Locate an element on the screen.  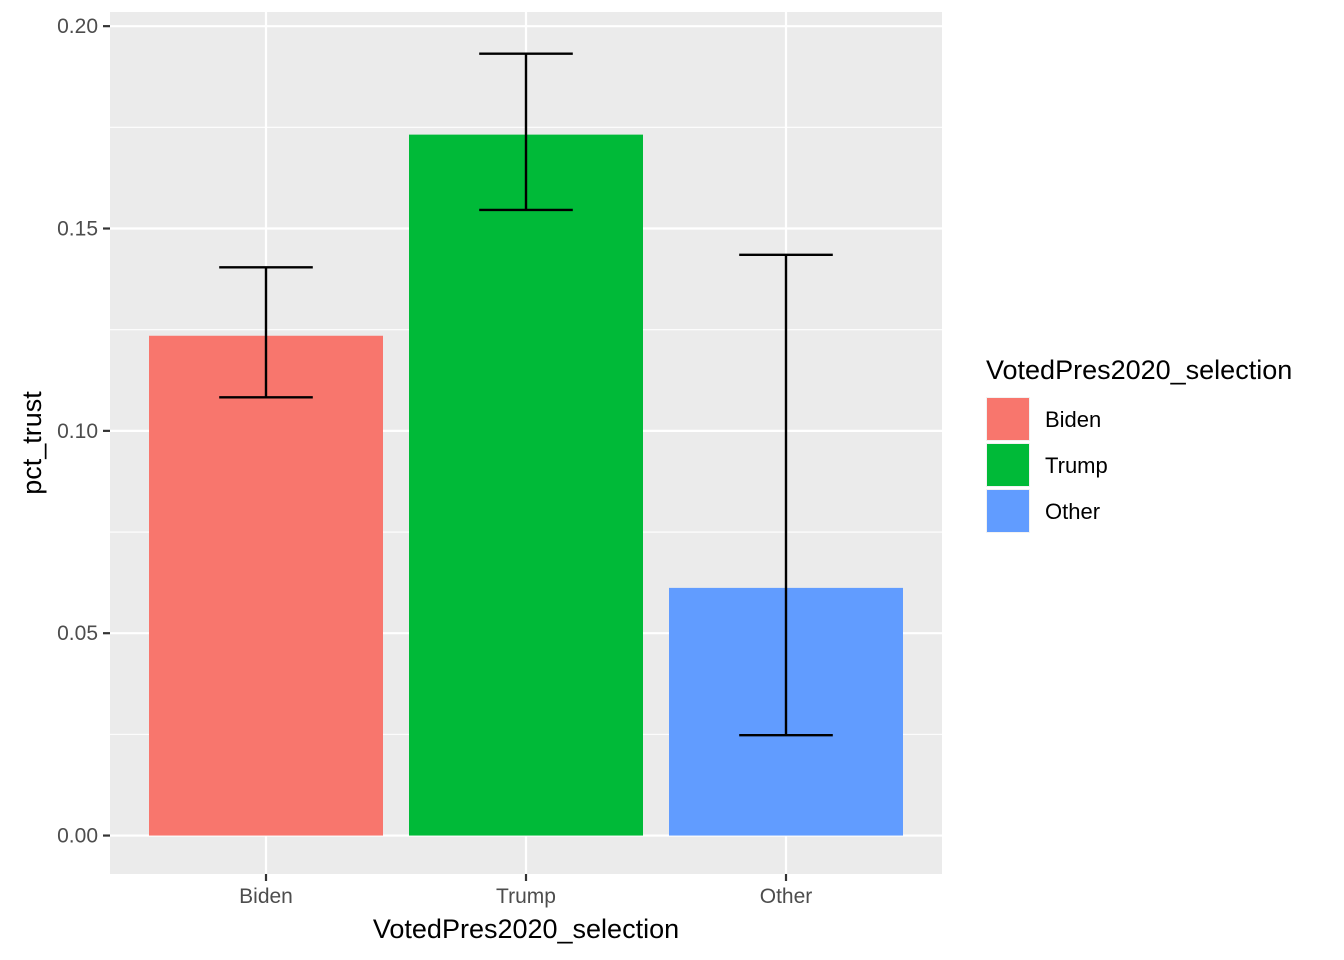
legend: VotedPres2020_selection Biden Trump Other is located at coordinates (1139, 444).